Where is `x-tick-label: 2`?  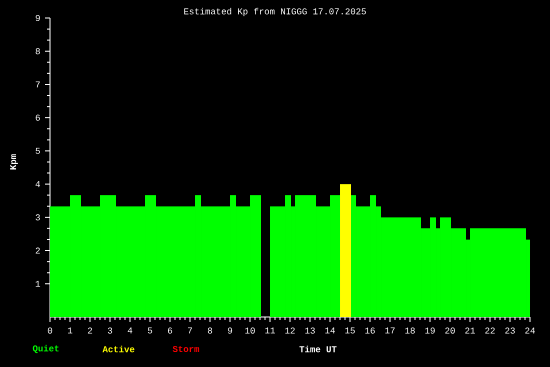 x-tick-label: 2 is located at coordinates (90, 331).